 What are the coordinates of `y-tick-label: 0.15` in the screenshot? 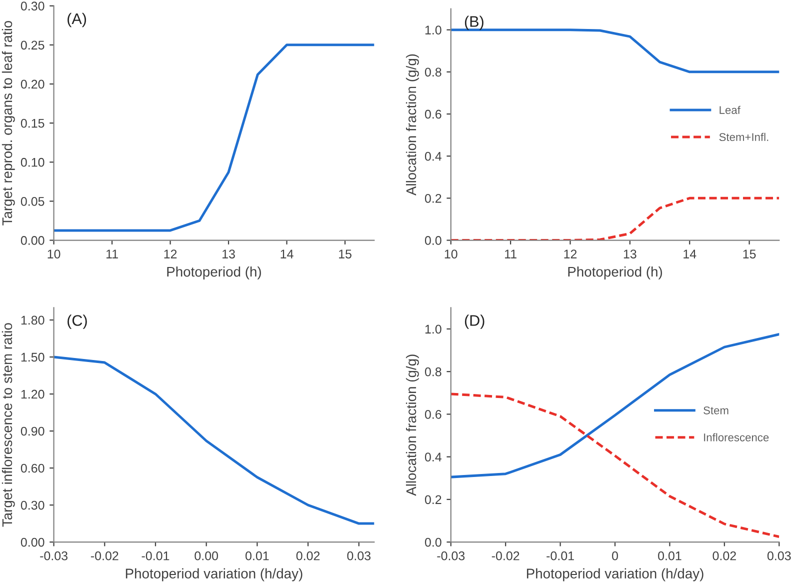 It's located at (32, 123).